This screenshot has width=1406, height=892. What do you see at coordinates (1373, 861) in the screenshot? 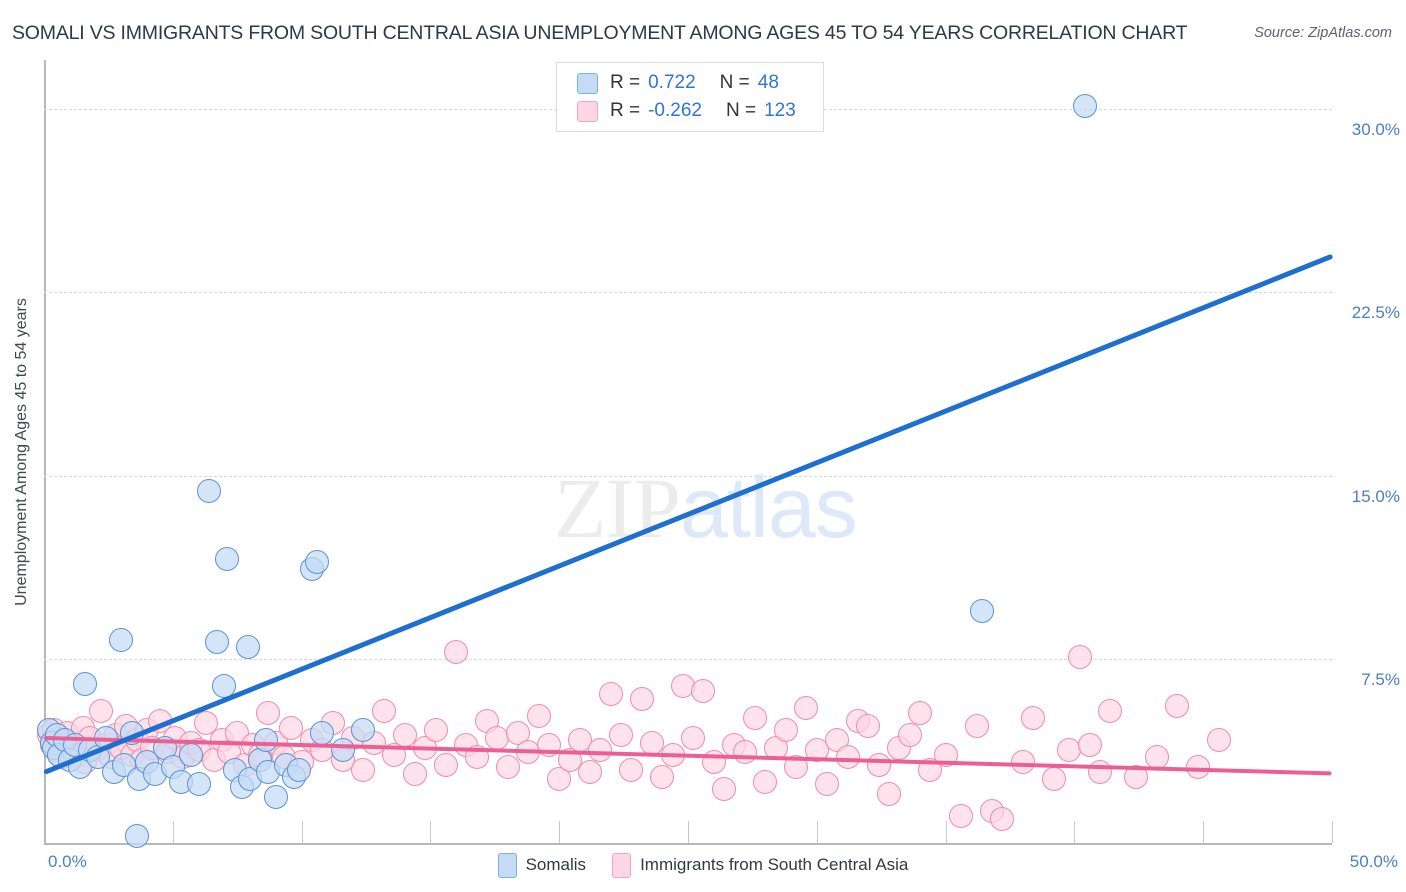
I see `x-axis-max-label: 50.0%` at bounding box center [1373, 861].